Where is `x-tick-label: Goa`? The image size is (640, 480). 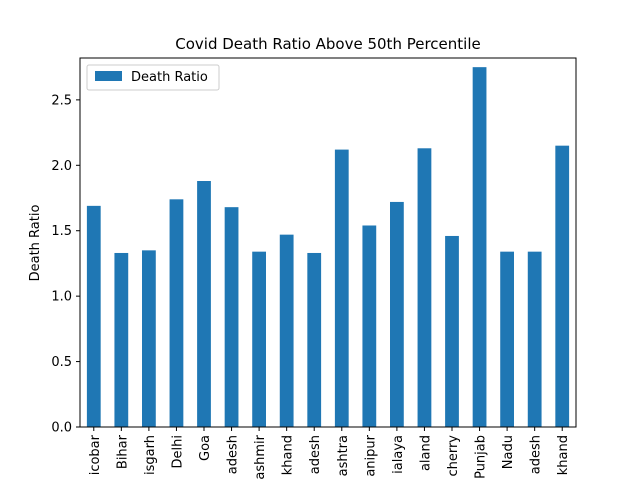 x-tick-label: Goa is located at coordinates (205, 448).